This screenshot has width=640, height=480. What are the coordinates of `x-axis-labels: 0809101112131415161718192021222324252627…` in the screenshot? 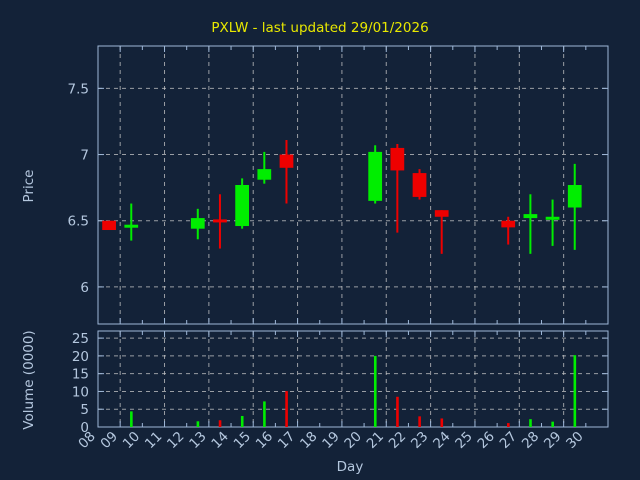 It's located at (330, 440).